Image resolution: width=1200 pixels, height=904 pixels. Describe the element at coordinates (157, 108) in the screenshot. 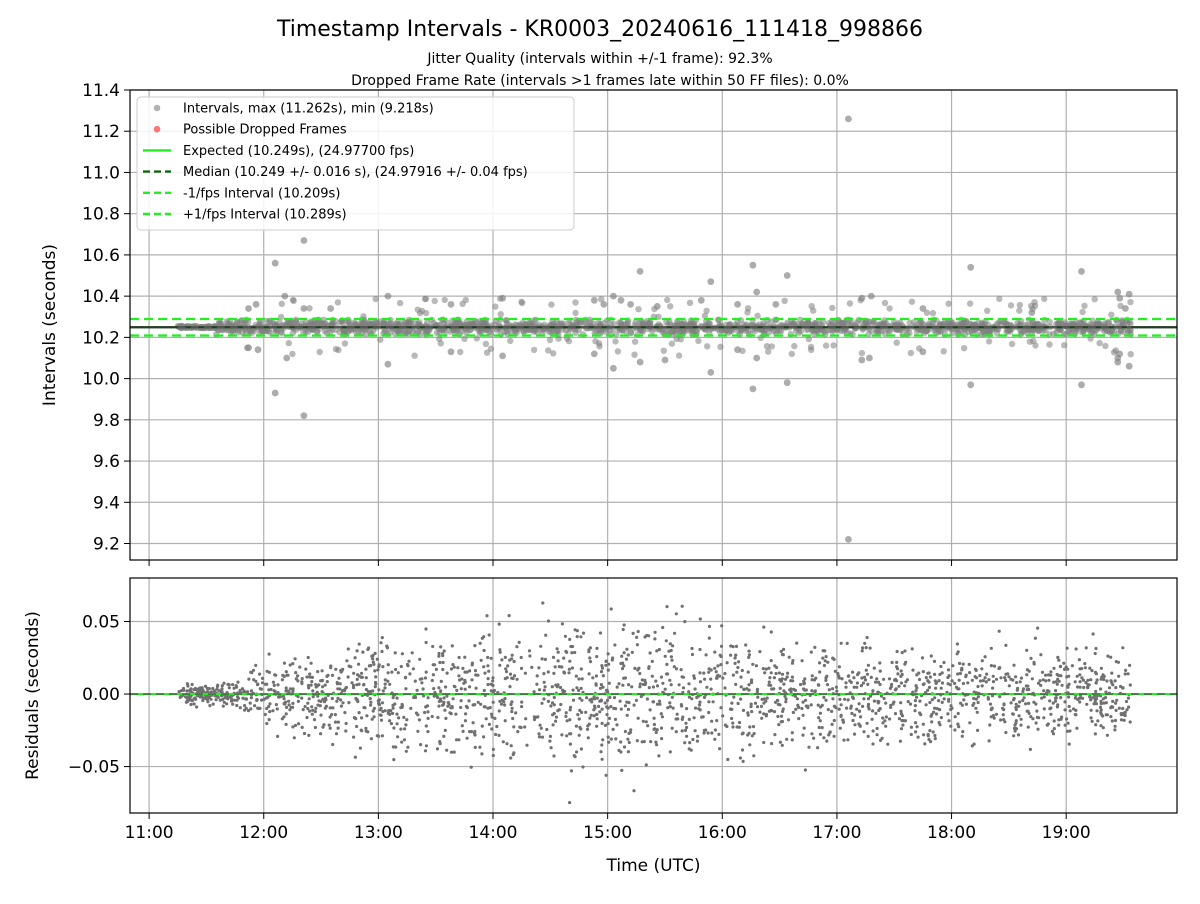

I see `legend-marker` at that location.